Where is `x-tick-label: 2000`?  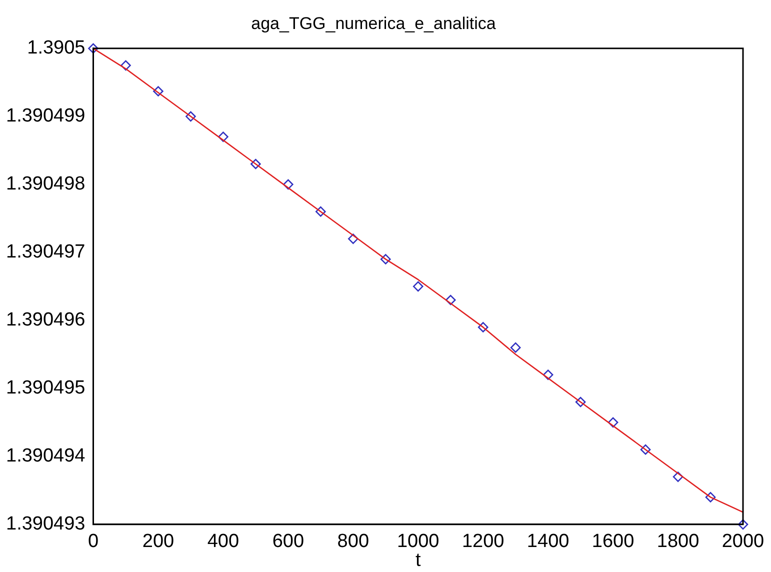
x-tick-label: 2000 is located at coordinates (743, 541).